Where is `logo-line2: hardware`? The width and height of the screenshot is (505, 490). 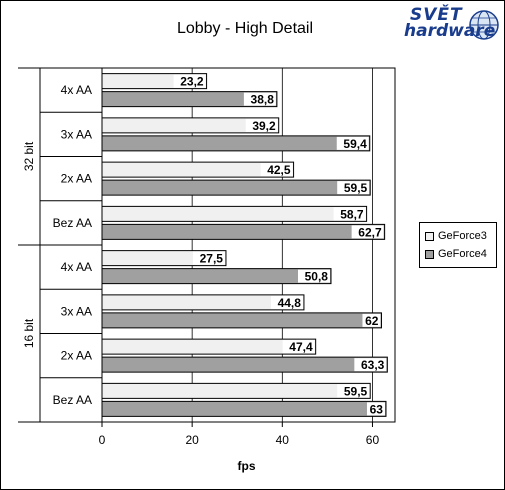
logo-line2: hardware is located at coordinates (450, 31).